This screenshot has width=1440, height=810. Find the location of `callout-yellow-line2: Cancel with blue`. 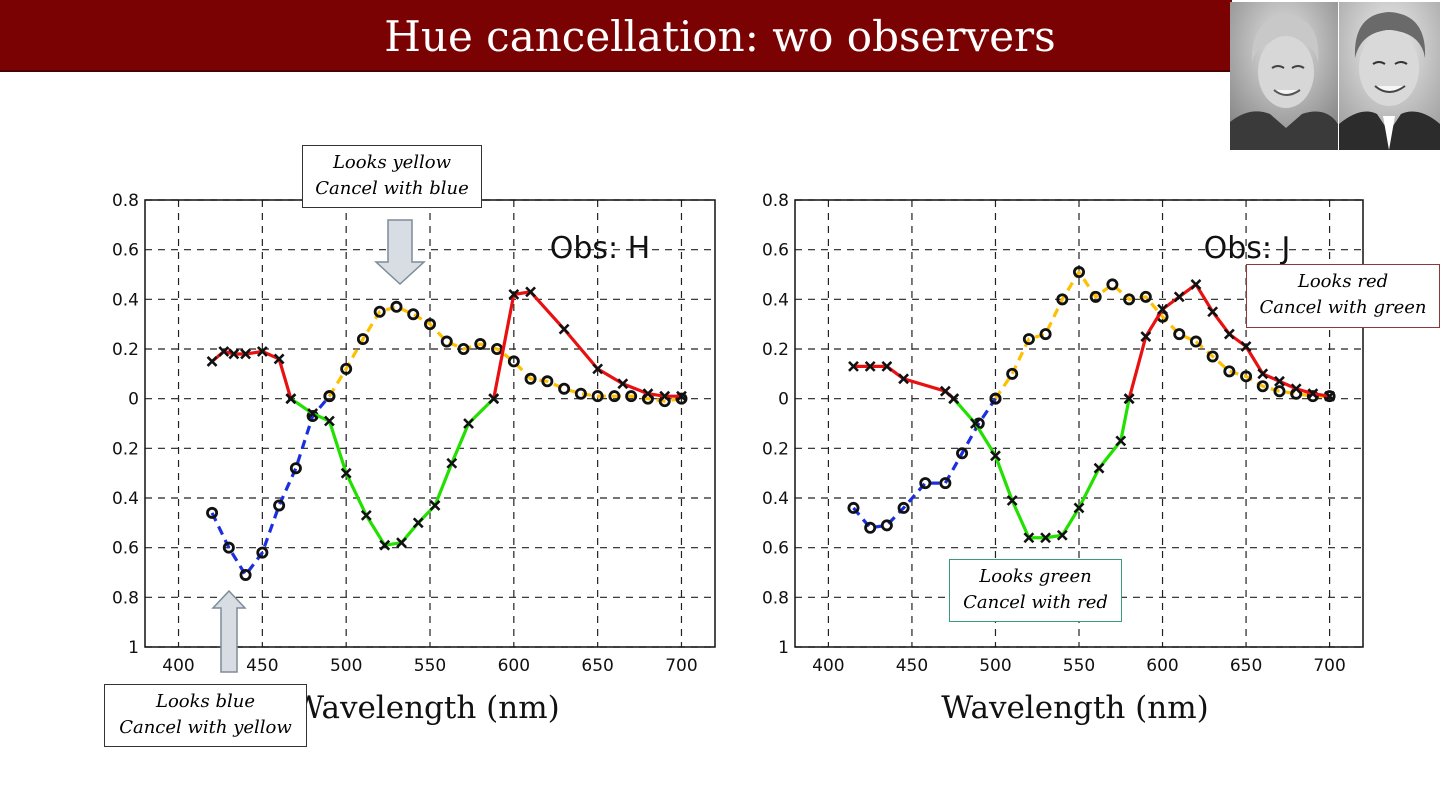

callout-yellow-line2: Cancel with blue is located at coordinates (392, 188).